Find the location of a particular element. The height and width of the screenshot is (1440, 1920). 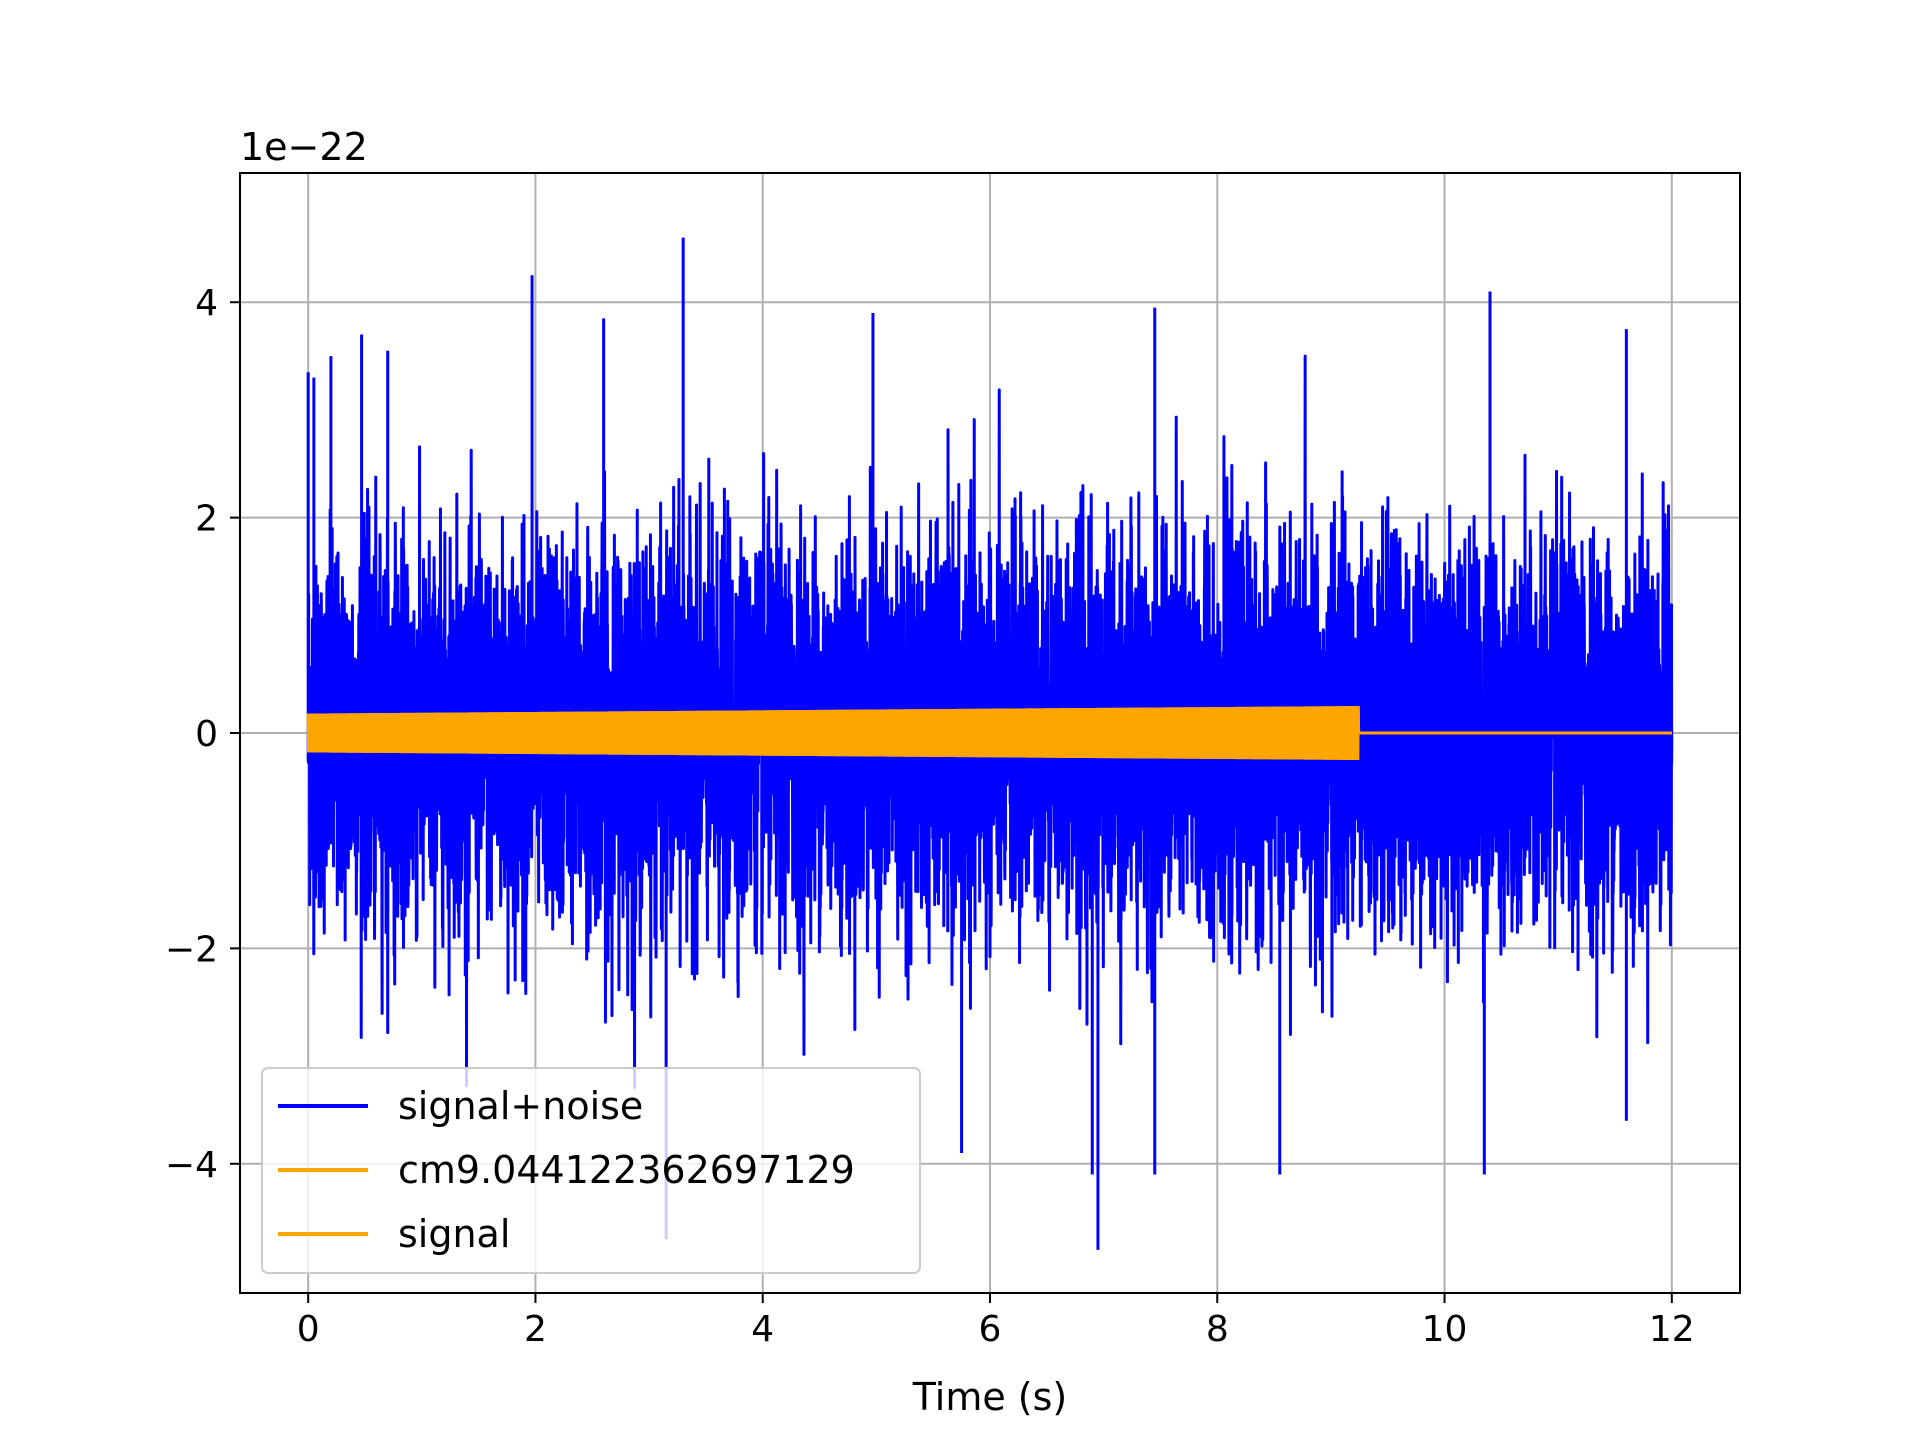

x-tick-label: 4 is located at coordinates (762, 1329).